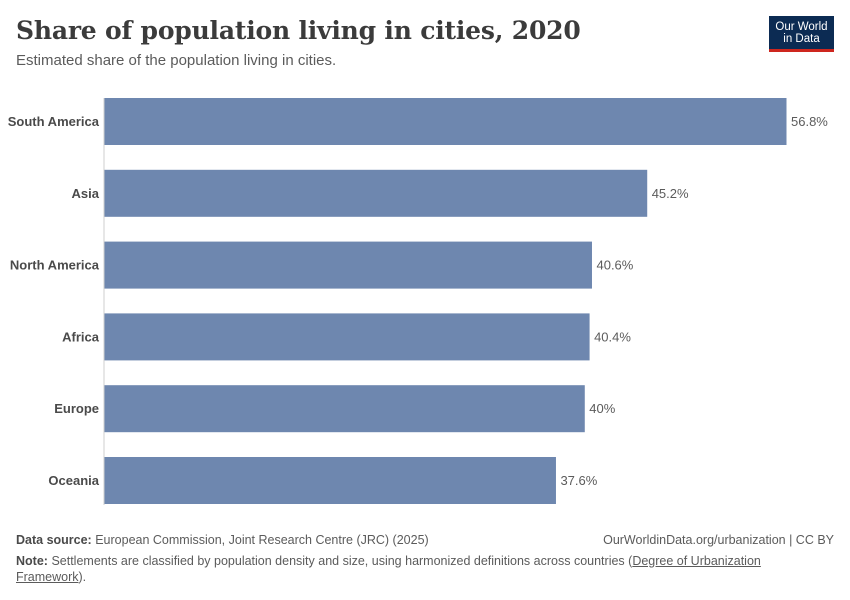 The image size is (850, 600). What do you see at coordinates (578, 480) in the screenshot?
I see `value-label: 37.6%` at bounding box center [578, 480].